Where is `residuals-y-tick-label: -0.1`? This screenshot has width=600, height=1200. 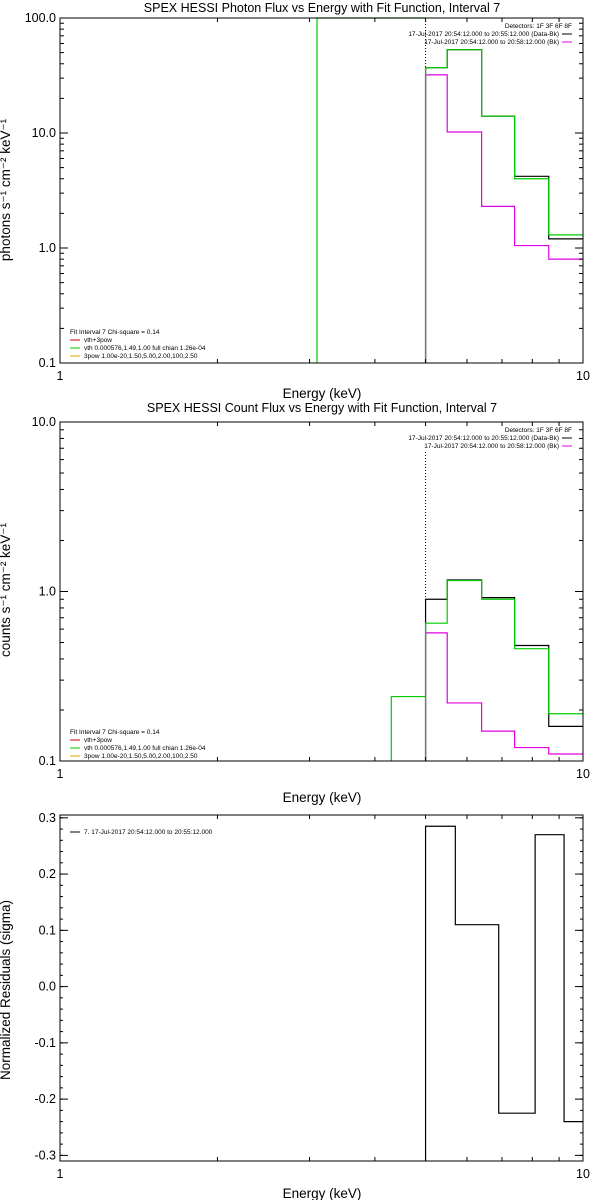 residuals-y-tick-label: -0.1 is located at coordinates (45, 1043).